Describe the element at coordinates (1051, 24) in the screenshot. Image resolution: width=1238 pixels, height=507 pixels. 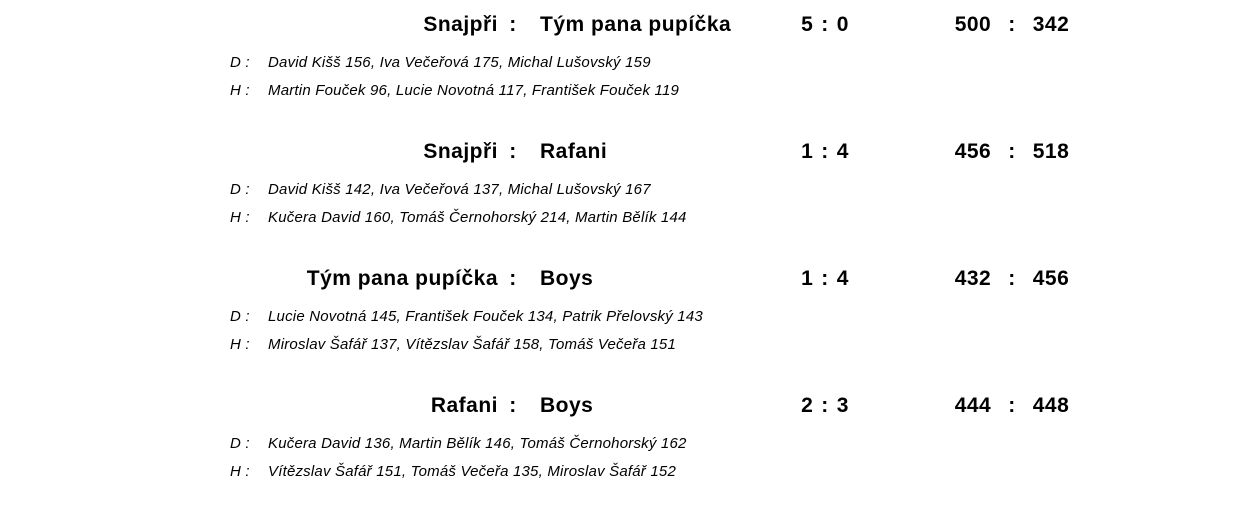
I see `pins-away: 342` at that location.